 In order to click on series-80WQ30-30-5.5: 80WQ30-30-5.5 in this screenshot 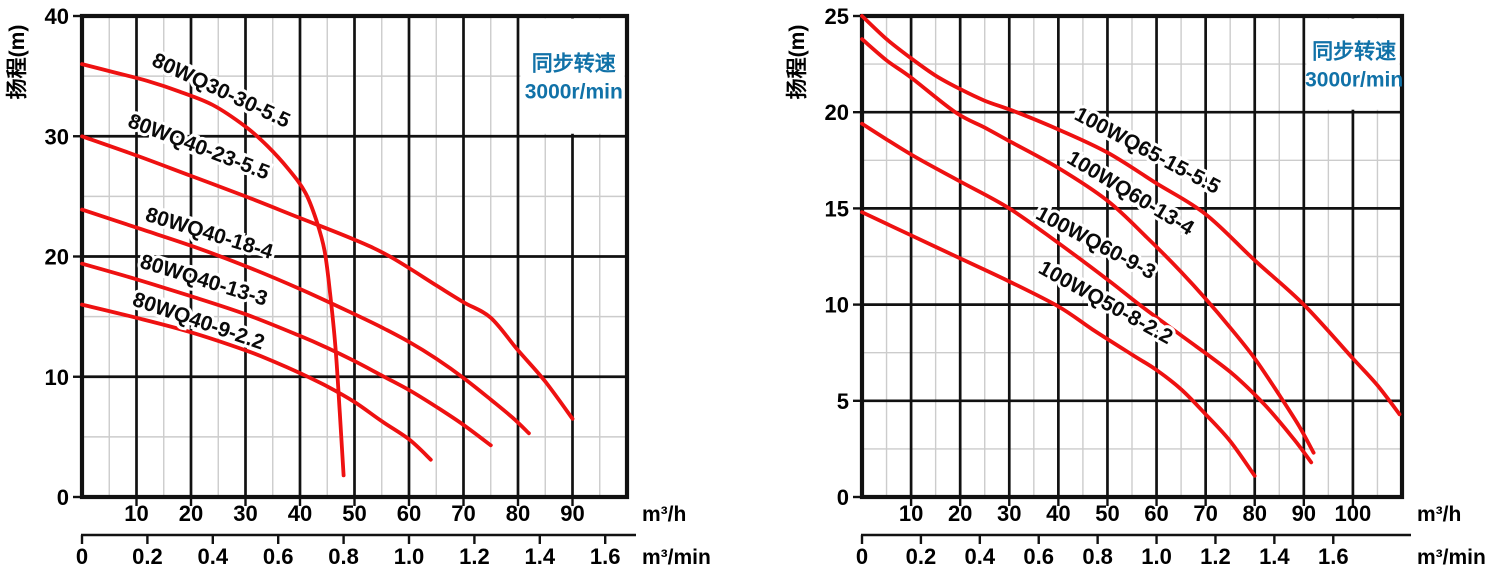, I will do `click(213, 262)`.